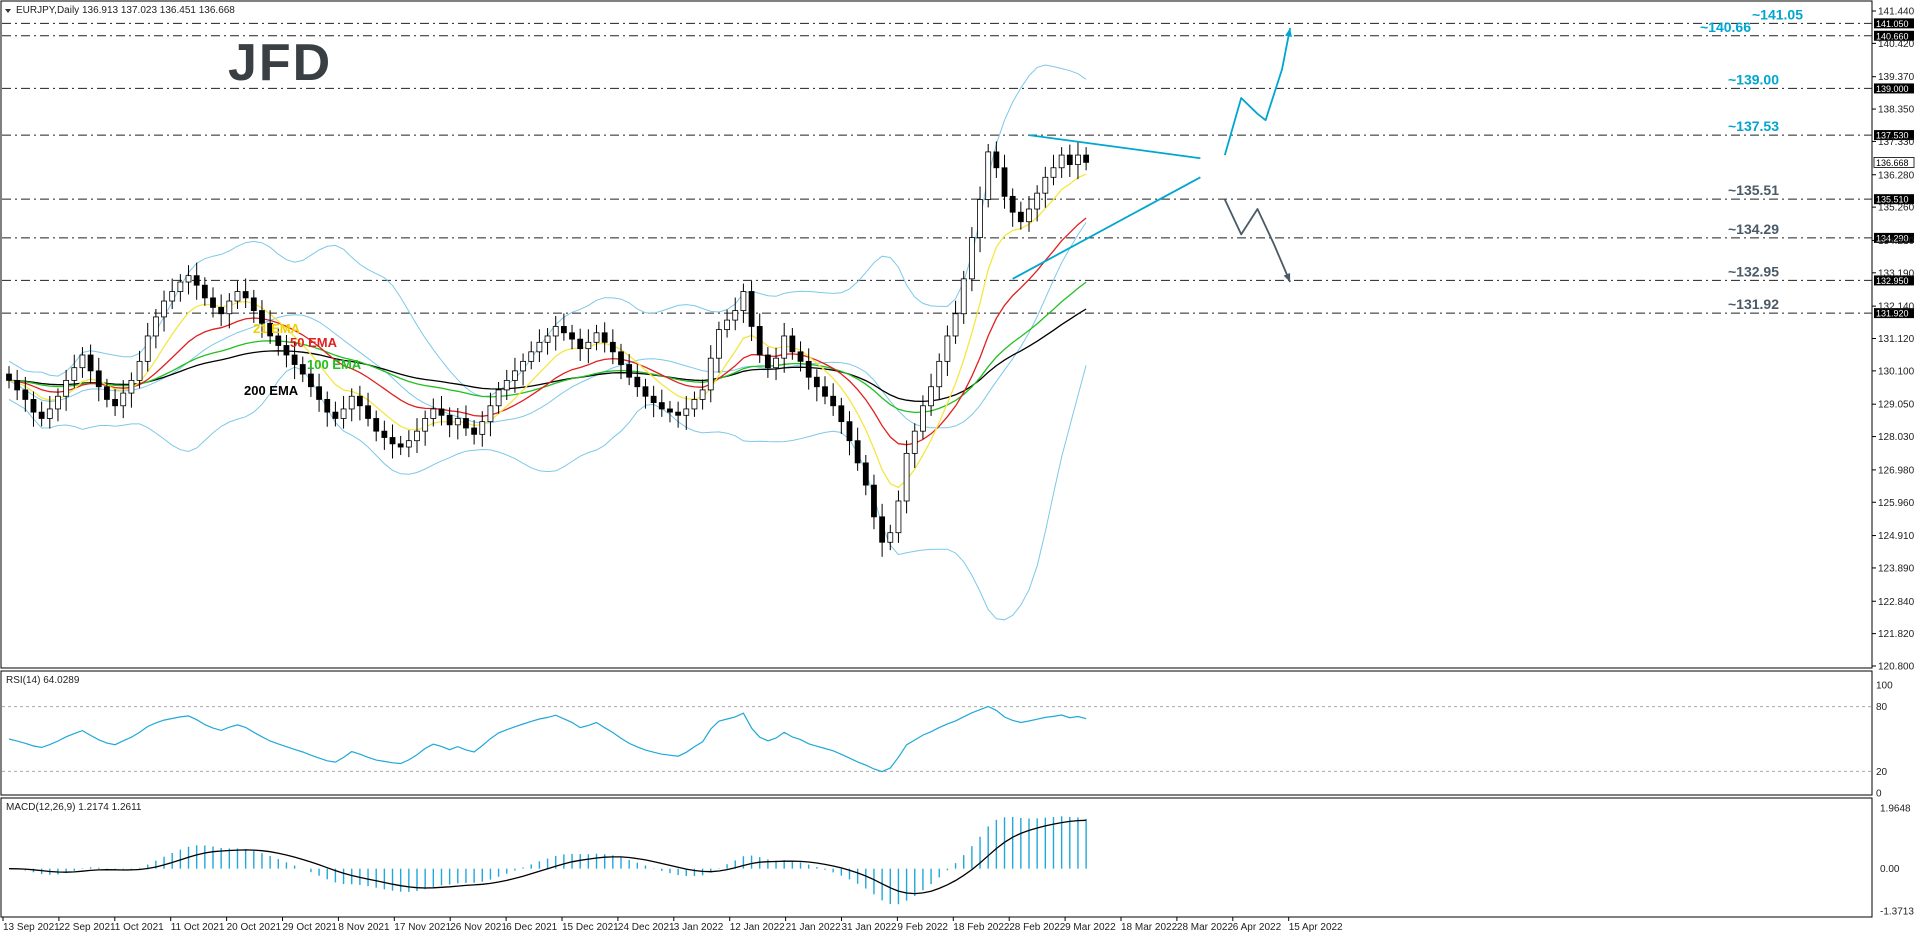 The width and height of the screenshot is (1916, 936). Describe the element at coordinates (1753, 79) in the screenshot. I see `level-label: ~139.00` at that location.